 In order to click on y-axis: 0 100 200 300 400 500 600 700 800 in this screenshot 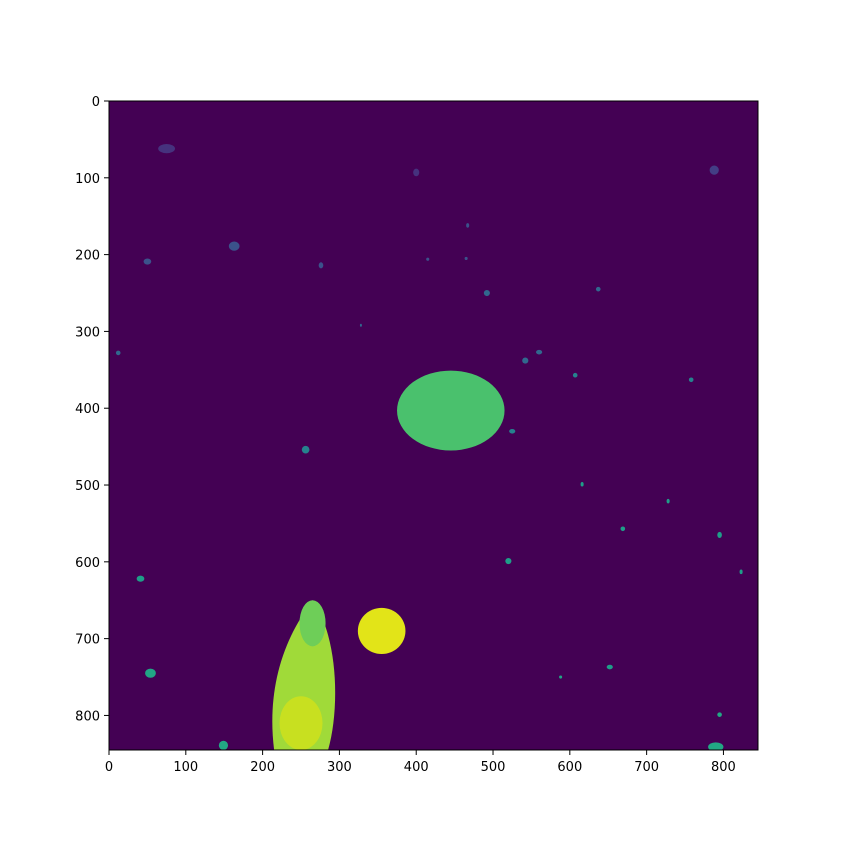, I will do `click(92, 409)`.